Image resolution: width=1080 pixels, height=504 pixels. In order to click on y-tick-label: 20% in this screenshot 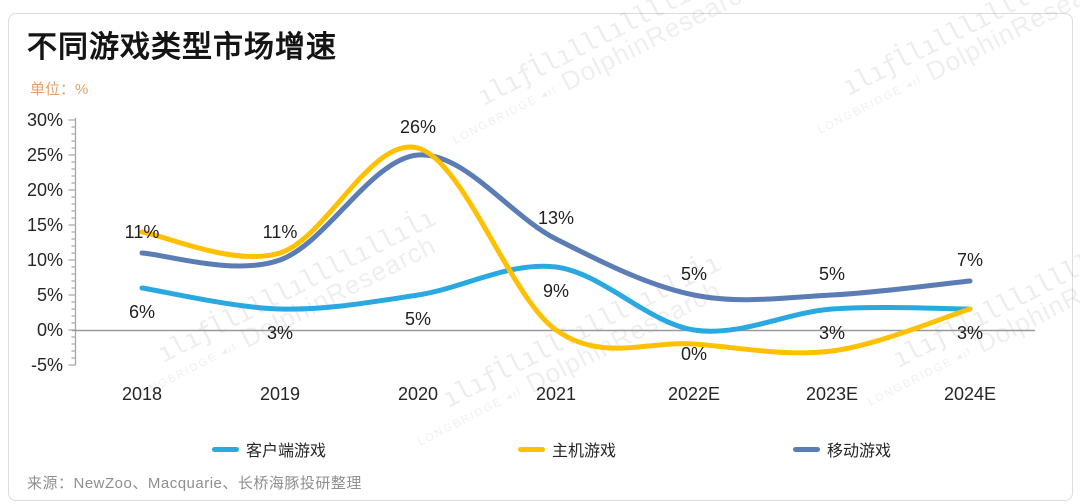, I will do `click(45, 190)`.